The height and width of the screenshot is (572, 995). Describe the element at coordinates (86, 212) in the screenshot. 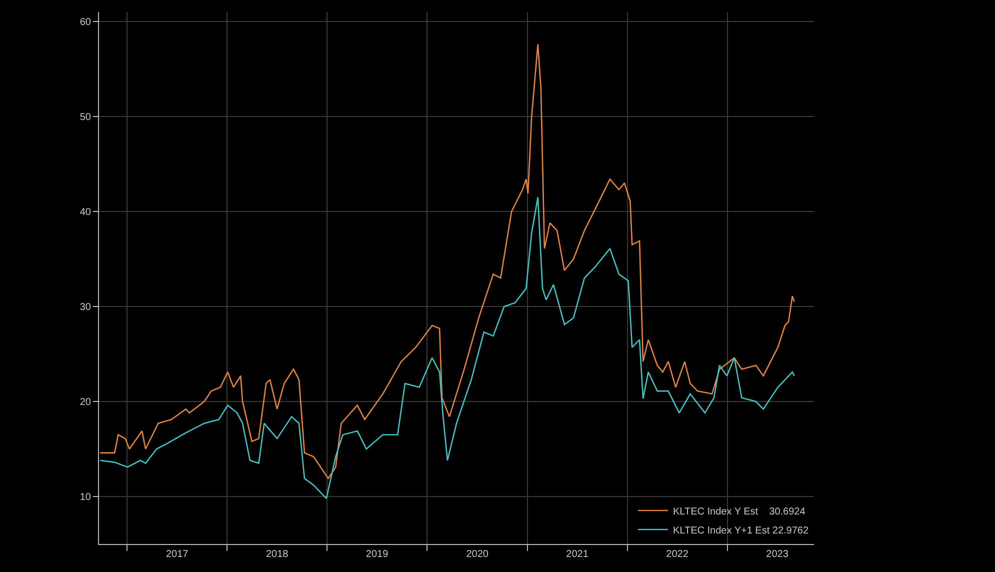

I see `y-tick-label: 40` at that location.